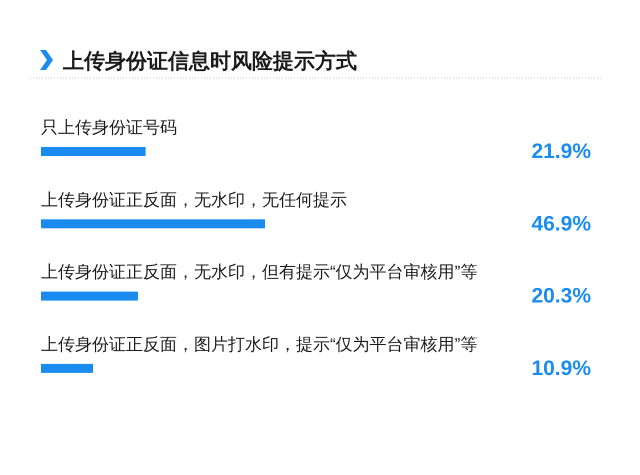 The width and height of the screenshot is (640, 475). Describe the element at coordinates (561, 151) in the screenshot. I see `value-label: 21.9%` at that location.